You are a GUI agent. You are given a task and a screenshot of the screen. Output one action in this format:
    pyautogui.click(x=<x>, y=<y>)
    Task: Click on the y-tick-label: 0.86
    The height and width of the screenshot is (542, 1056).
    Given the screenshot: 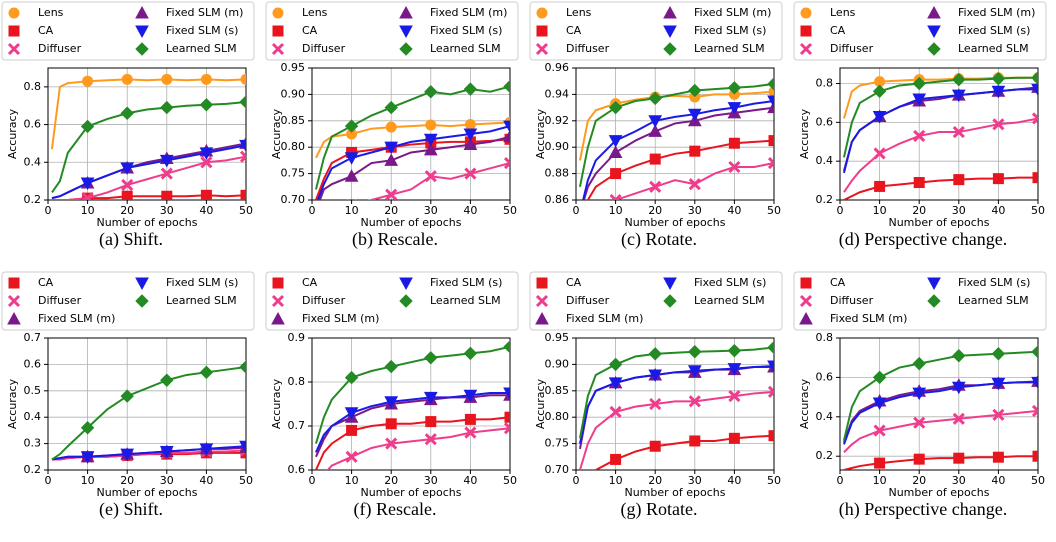 What is the action you would take?
    pyautogui.click(x=557, y=199)
    